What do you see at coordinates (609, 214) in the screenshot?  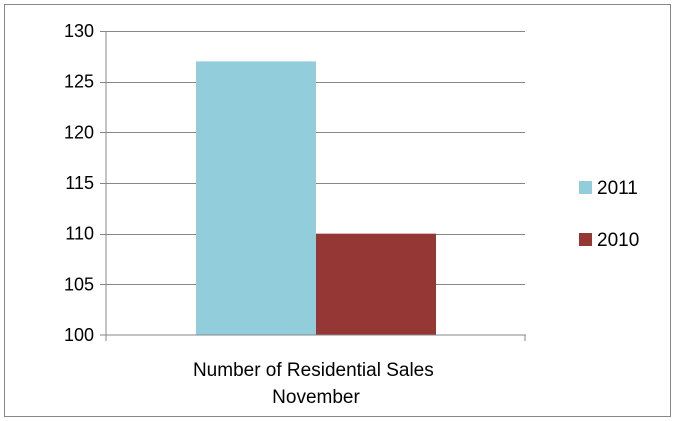 I see `legend: 2011 2010` at bounding box center [609, 214].